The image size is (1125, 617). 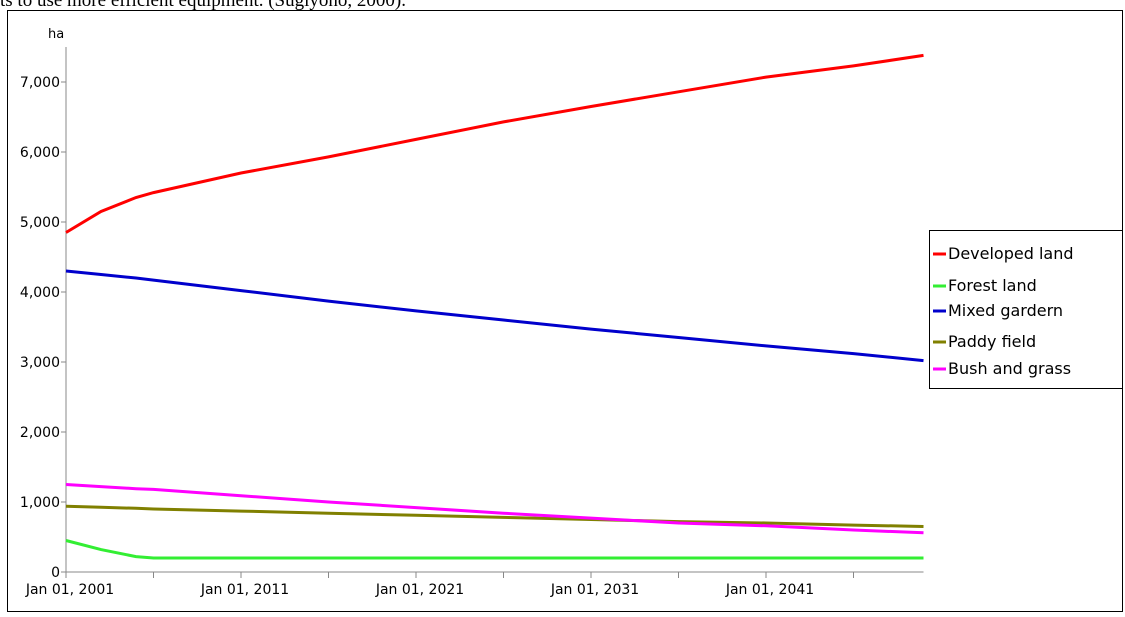 What do you see at coordinates (40, 293) in the screenshot?
I see `y-tick-label: 4,000` at bounding box center [40, 293].